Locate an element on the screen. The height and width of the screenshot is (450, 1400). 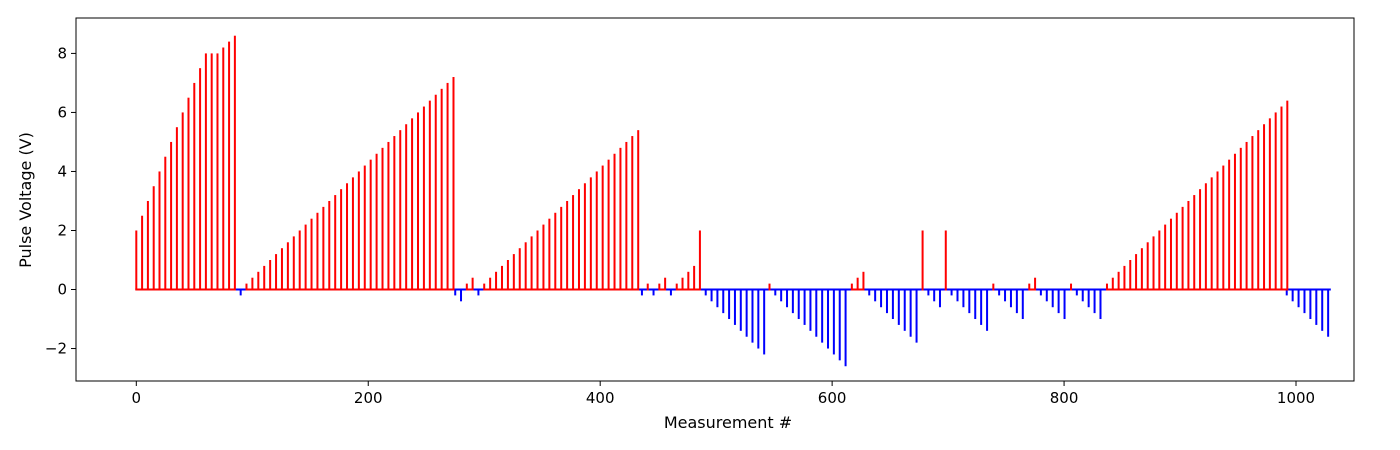
y-tick-label: 2 is located at coordinates (62, 230).